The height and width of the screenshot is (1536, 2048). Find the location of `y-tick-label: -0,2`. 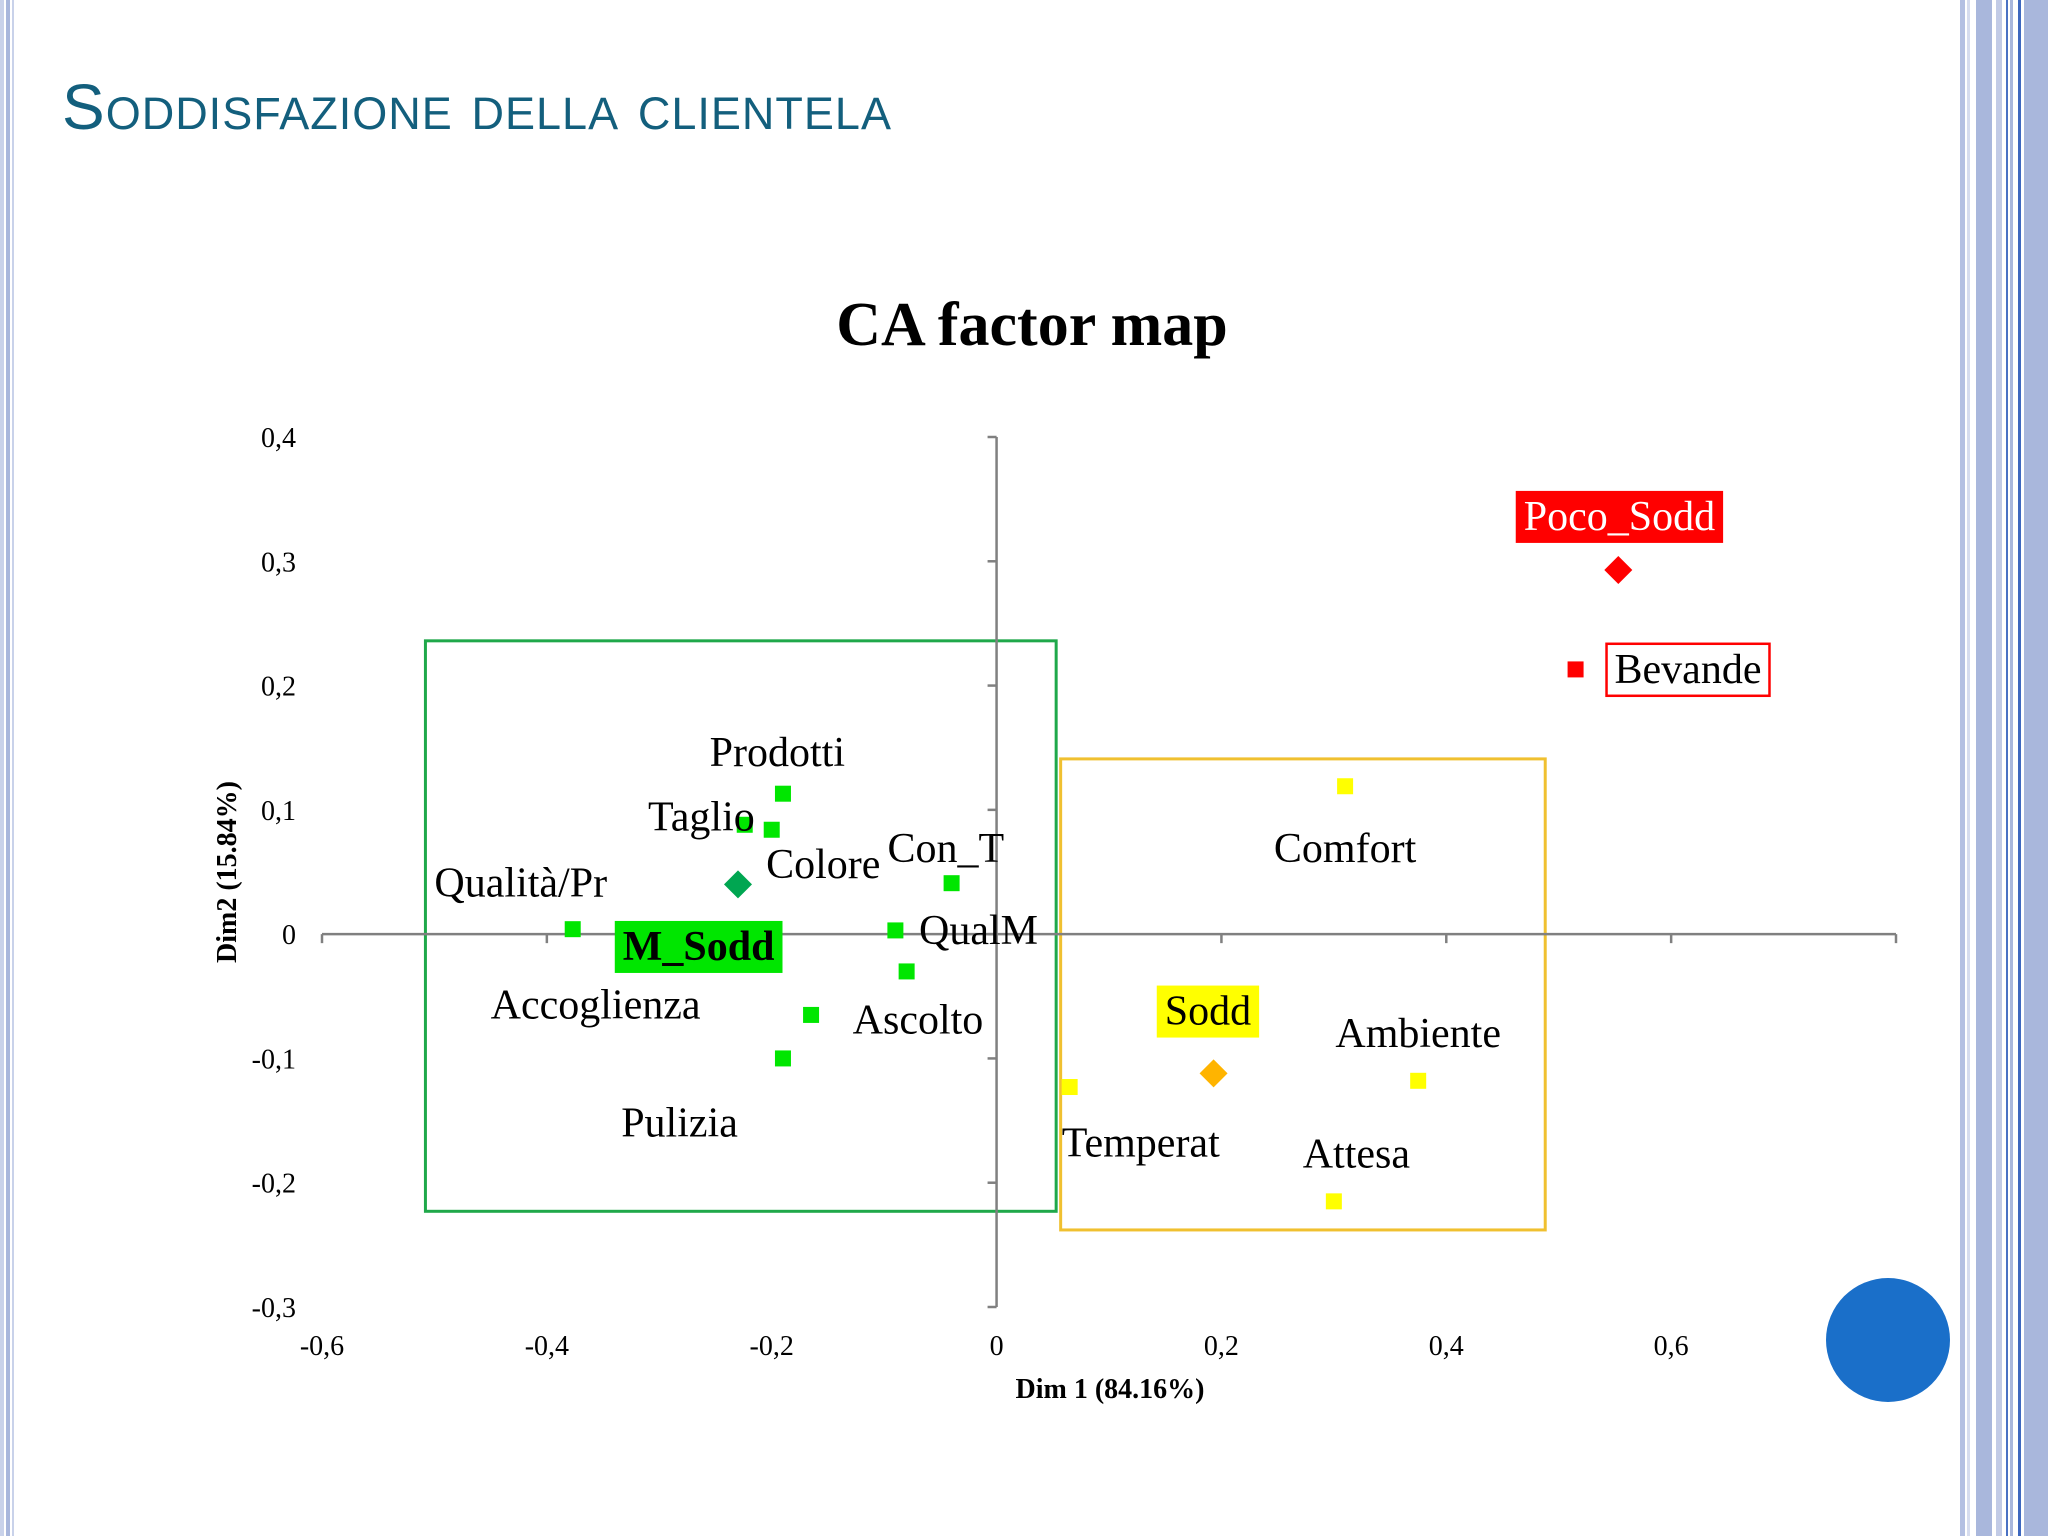

y-tick-label: -0,2 is located at coordinates (274, 1184).